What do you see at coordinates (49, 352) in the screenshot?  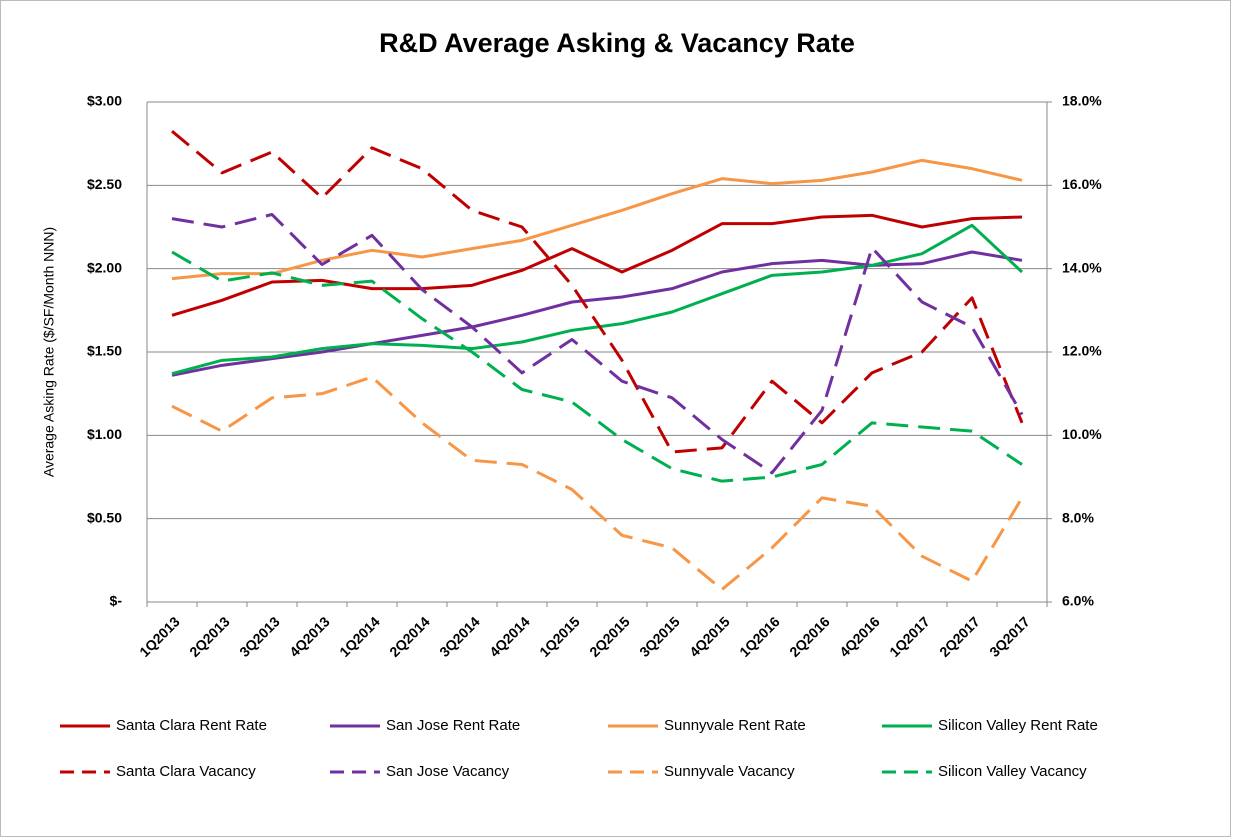 I see `y-axis-label: Average Asking Rate ($/SF/Month NNN)` at bounding box center [49, 352].